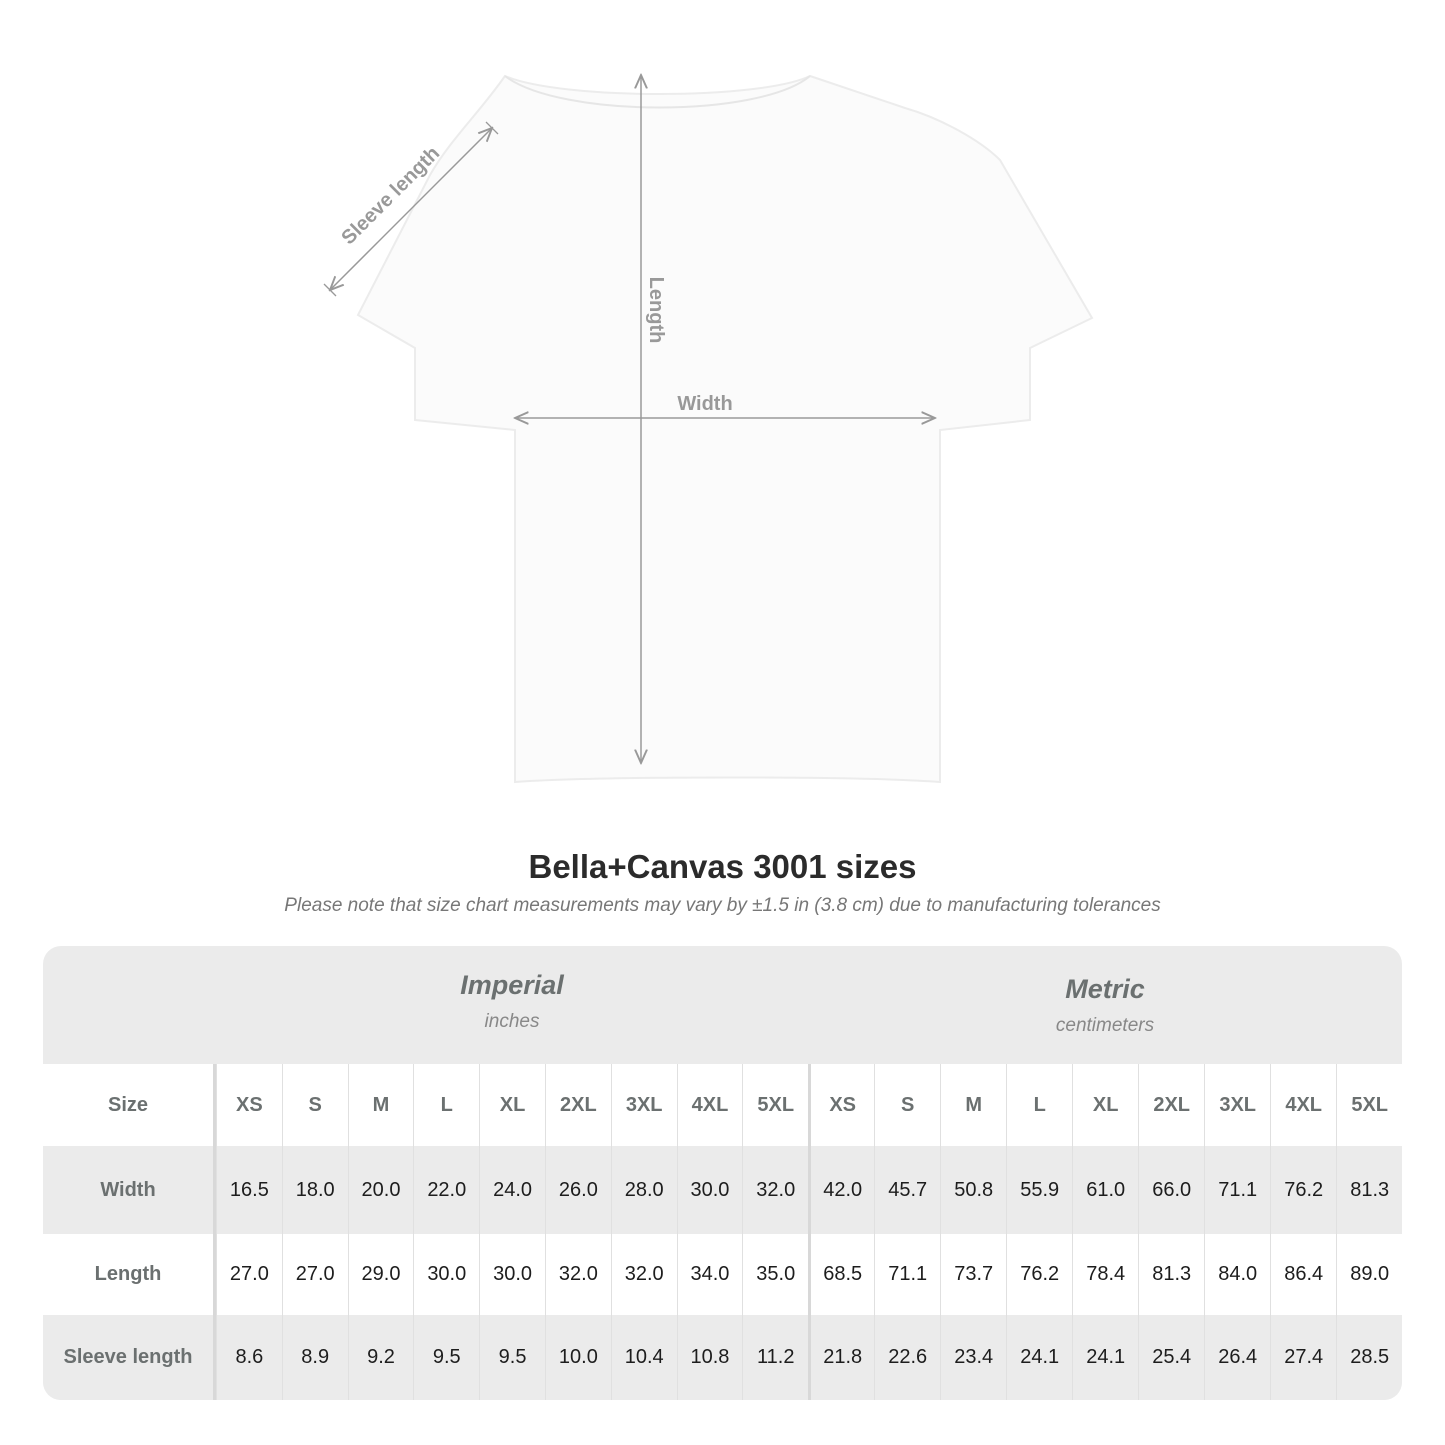 Image resolution: width=1445 pixels, height=1445 pixels. Describe the element at coordinates (722, 866) in the screenshot. I see `chart-title: Bella+Canvas 3001 sizes` at that location.